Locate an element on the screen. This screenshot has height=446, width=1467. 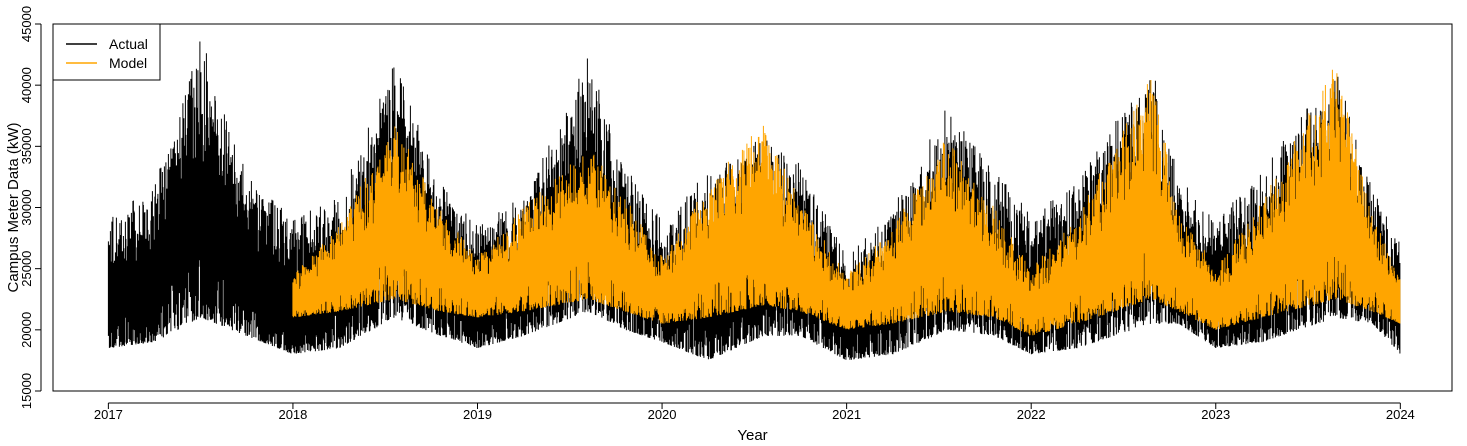
legend-label-actual: Actual is located at coordinates (128, 44).